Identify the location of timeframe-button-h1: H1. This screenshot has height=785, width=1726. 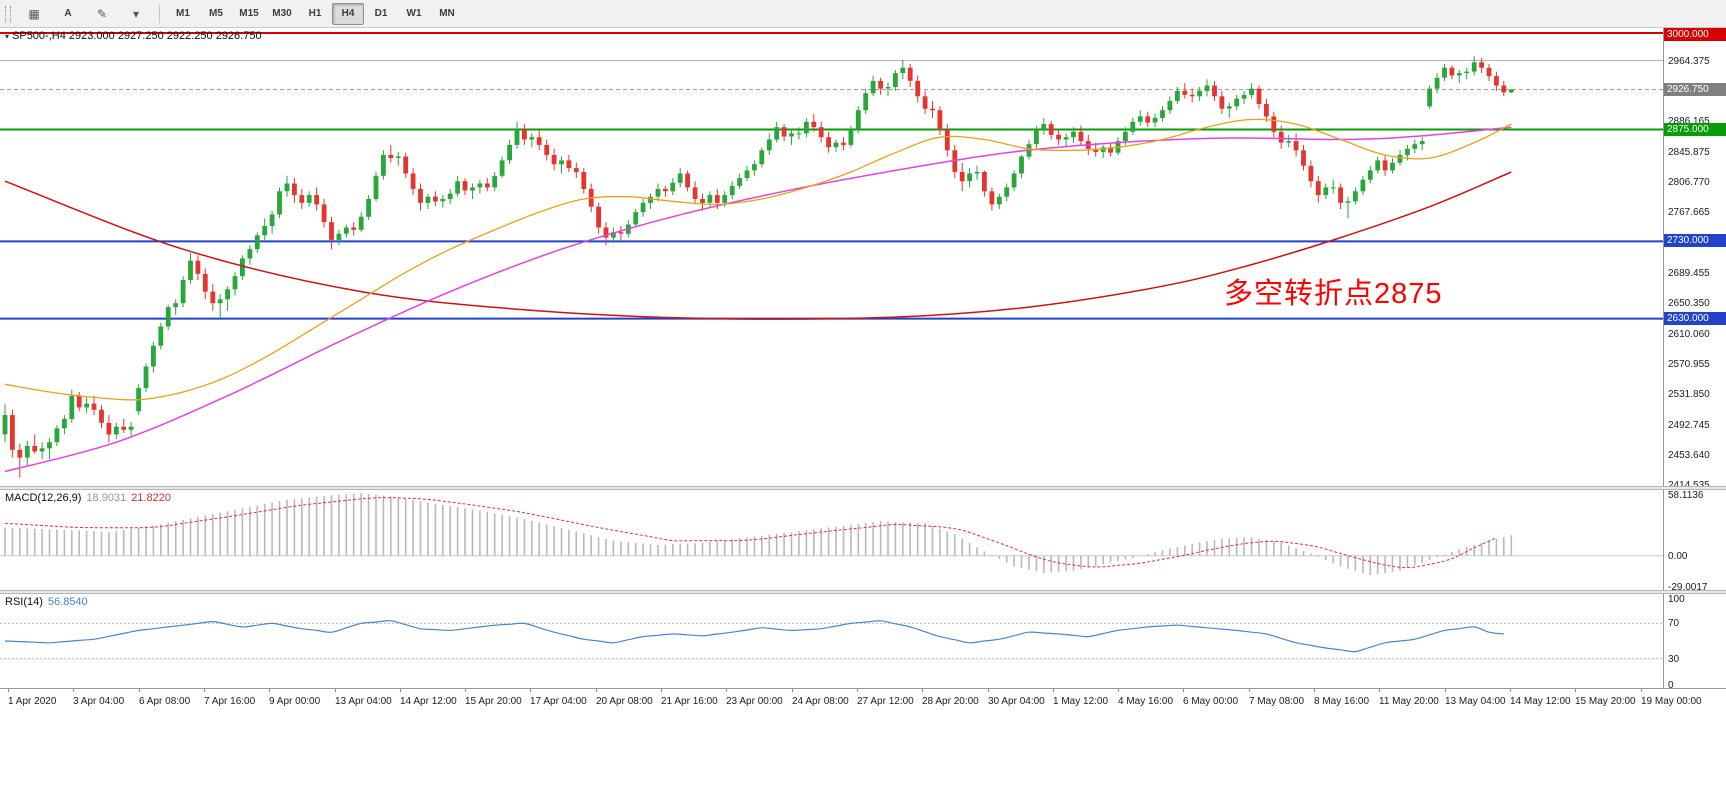
(315, 13).